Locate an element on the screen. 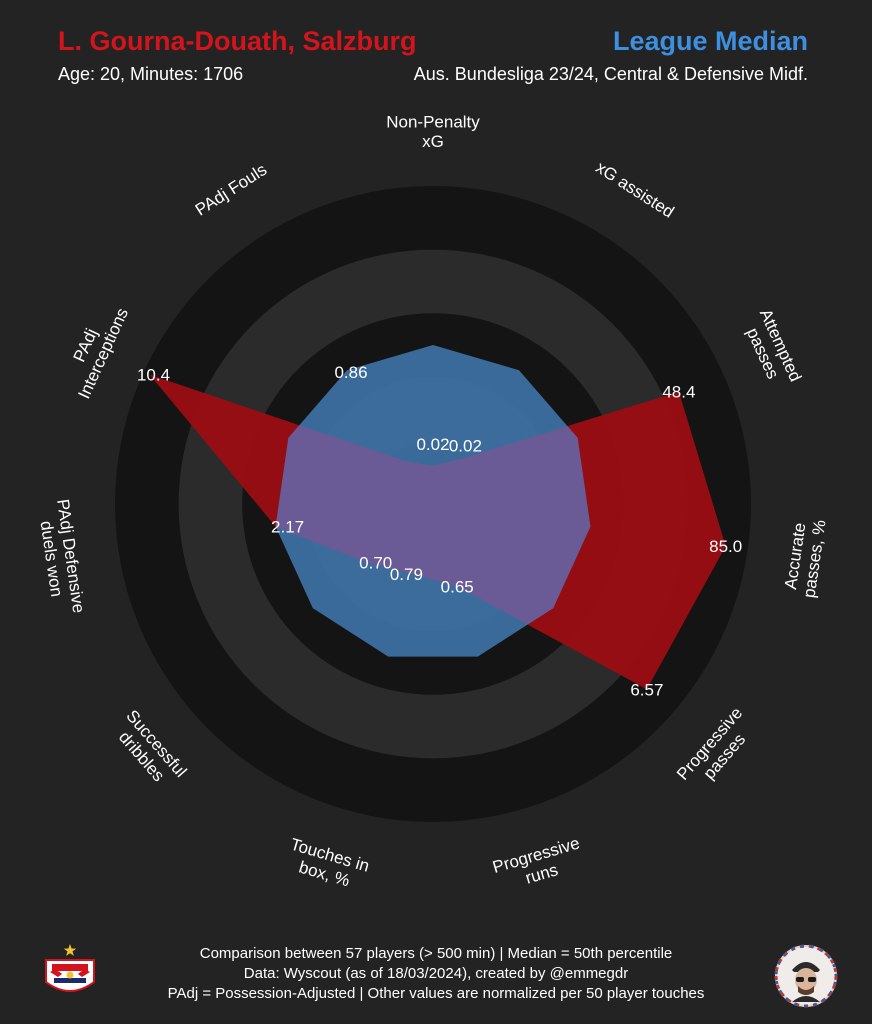  player-value-label-4: 6.57 is located at coordinates (646, 689).